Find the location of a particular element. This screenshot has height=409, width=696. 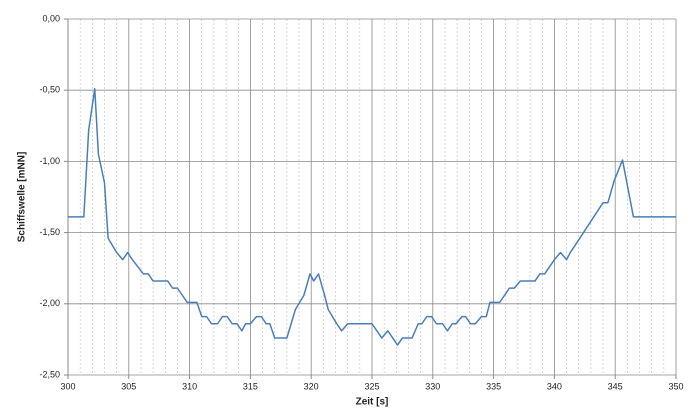

x-tick-label: 345 is located at coordinates (615, 386).